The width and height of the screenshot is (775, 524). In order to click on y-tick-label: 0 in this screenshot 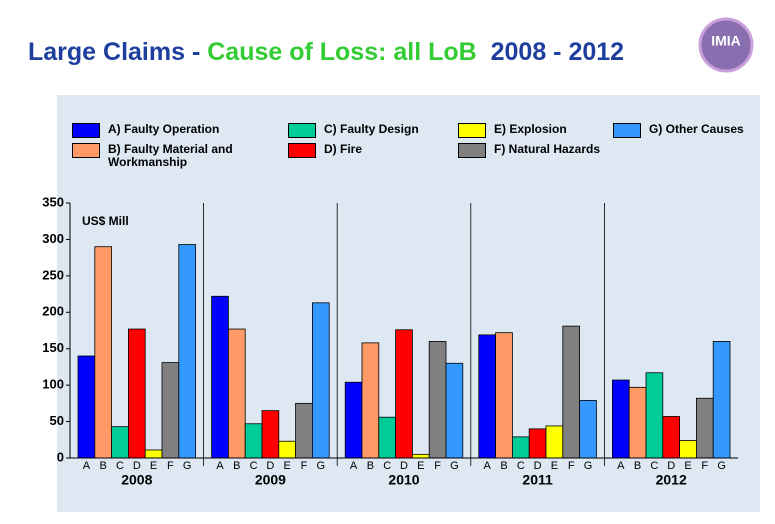, I will do `click(60, 456)`.